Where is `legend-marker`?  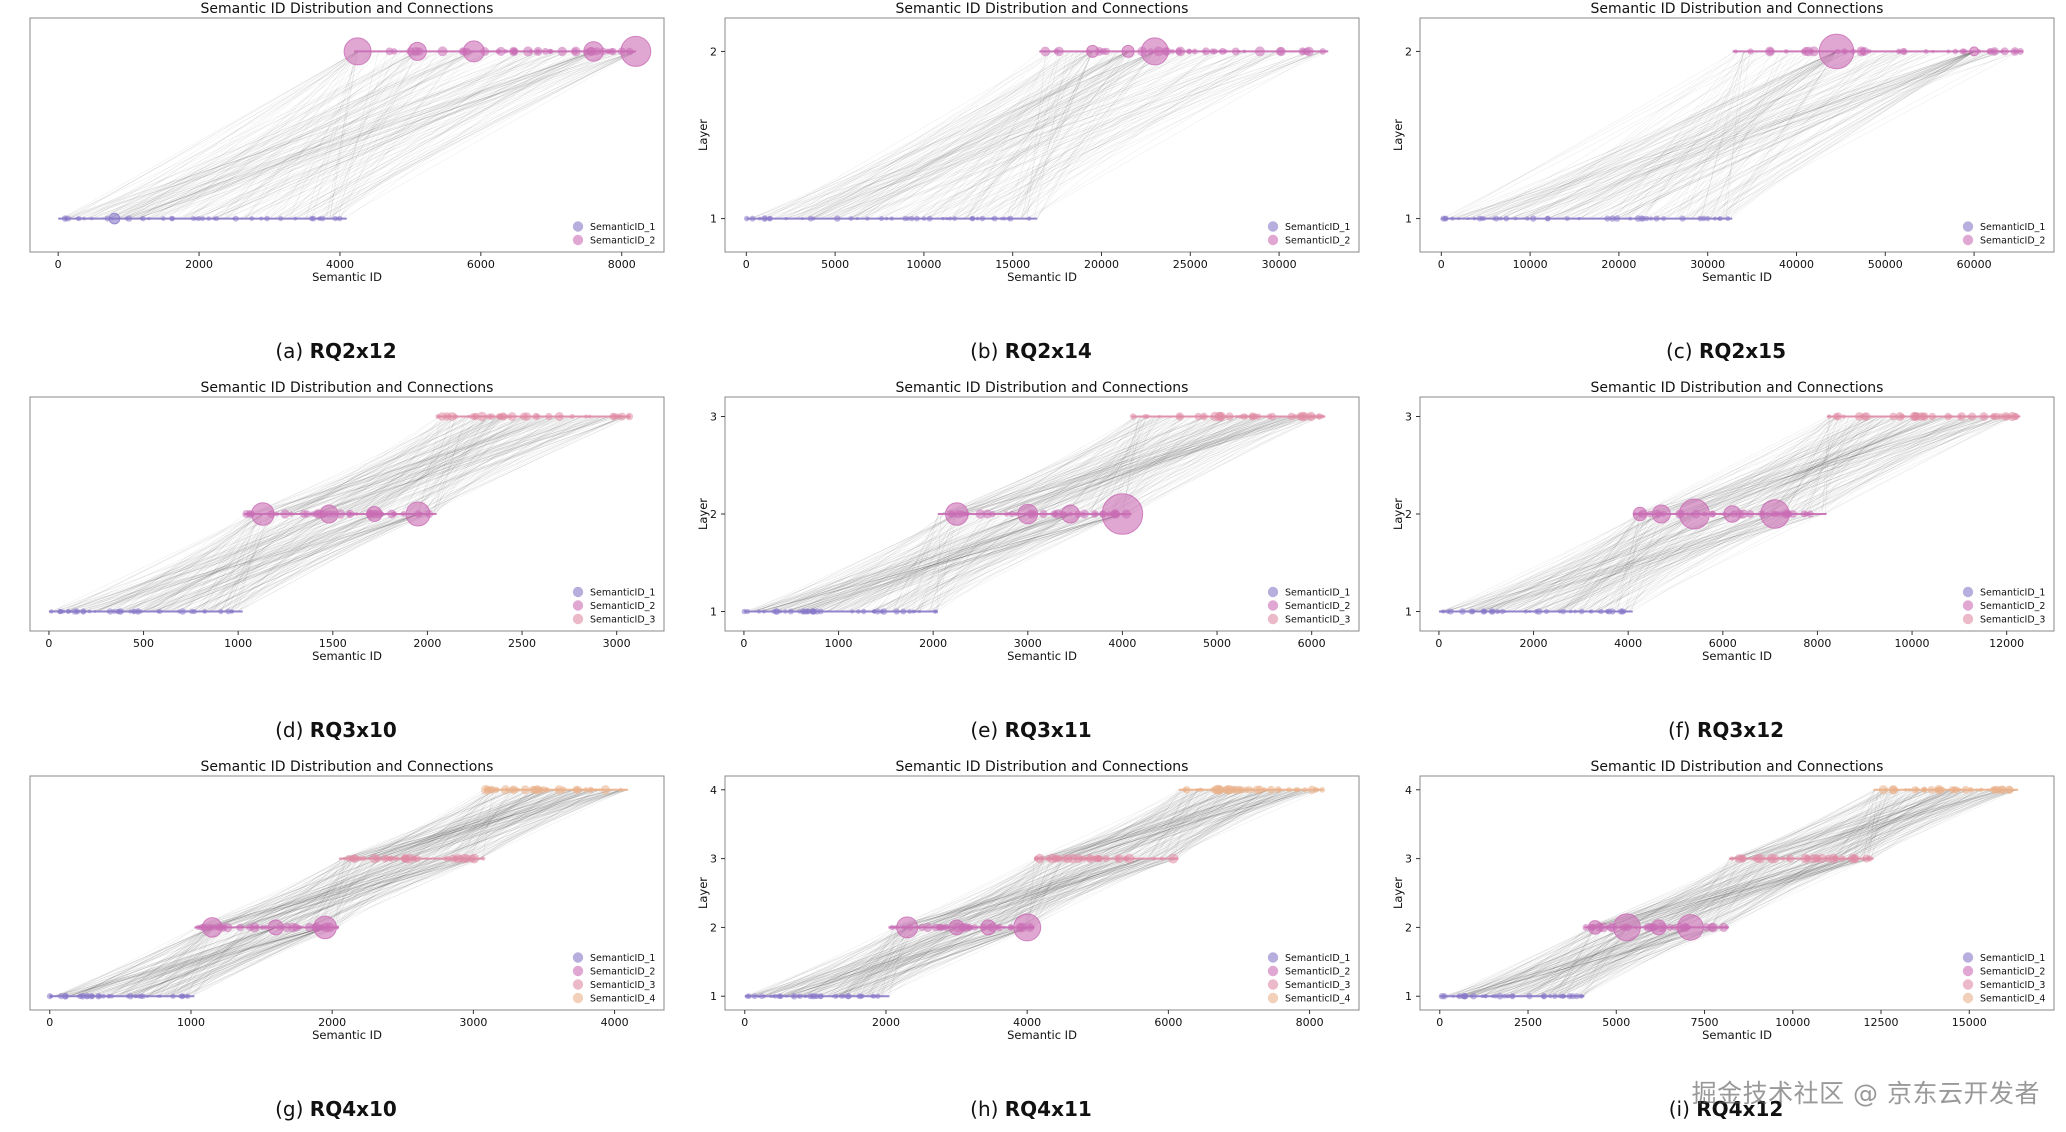
legend-marker is located at coordinates (1273, 998).